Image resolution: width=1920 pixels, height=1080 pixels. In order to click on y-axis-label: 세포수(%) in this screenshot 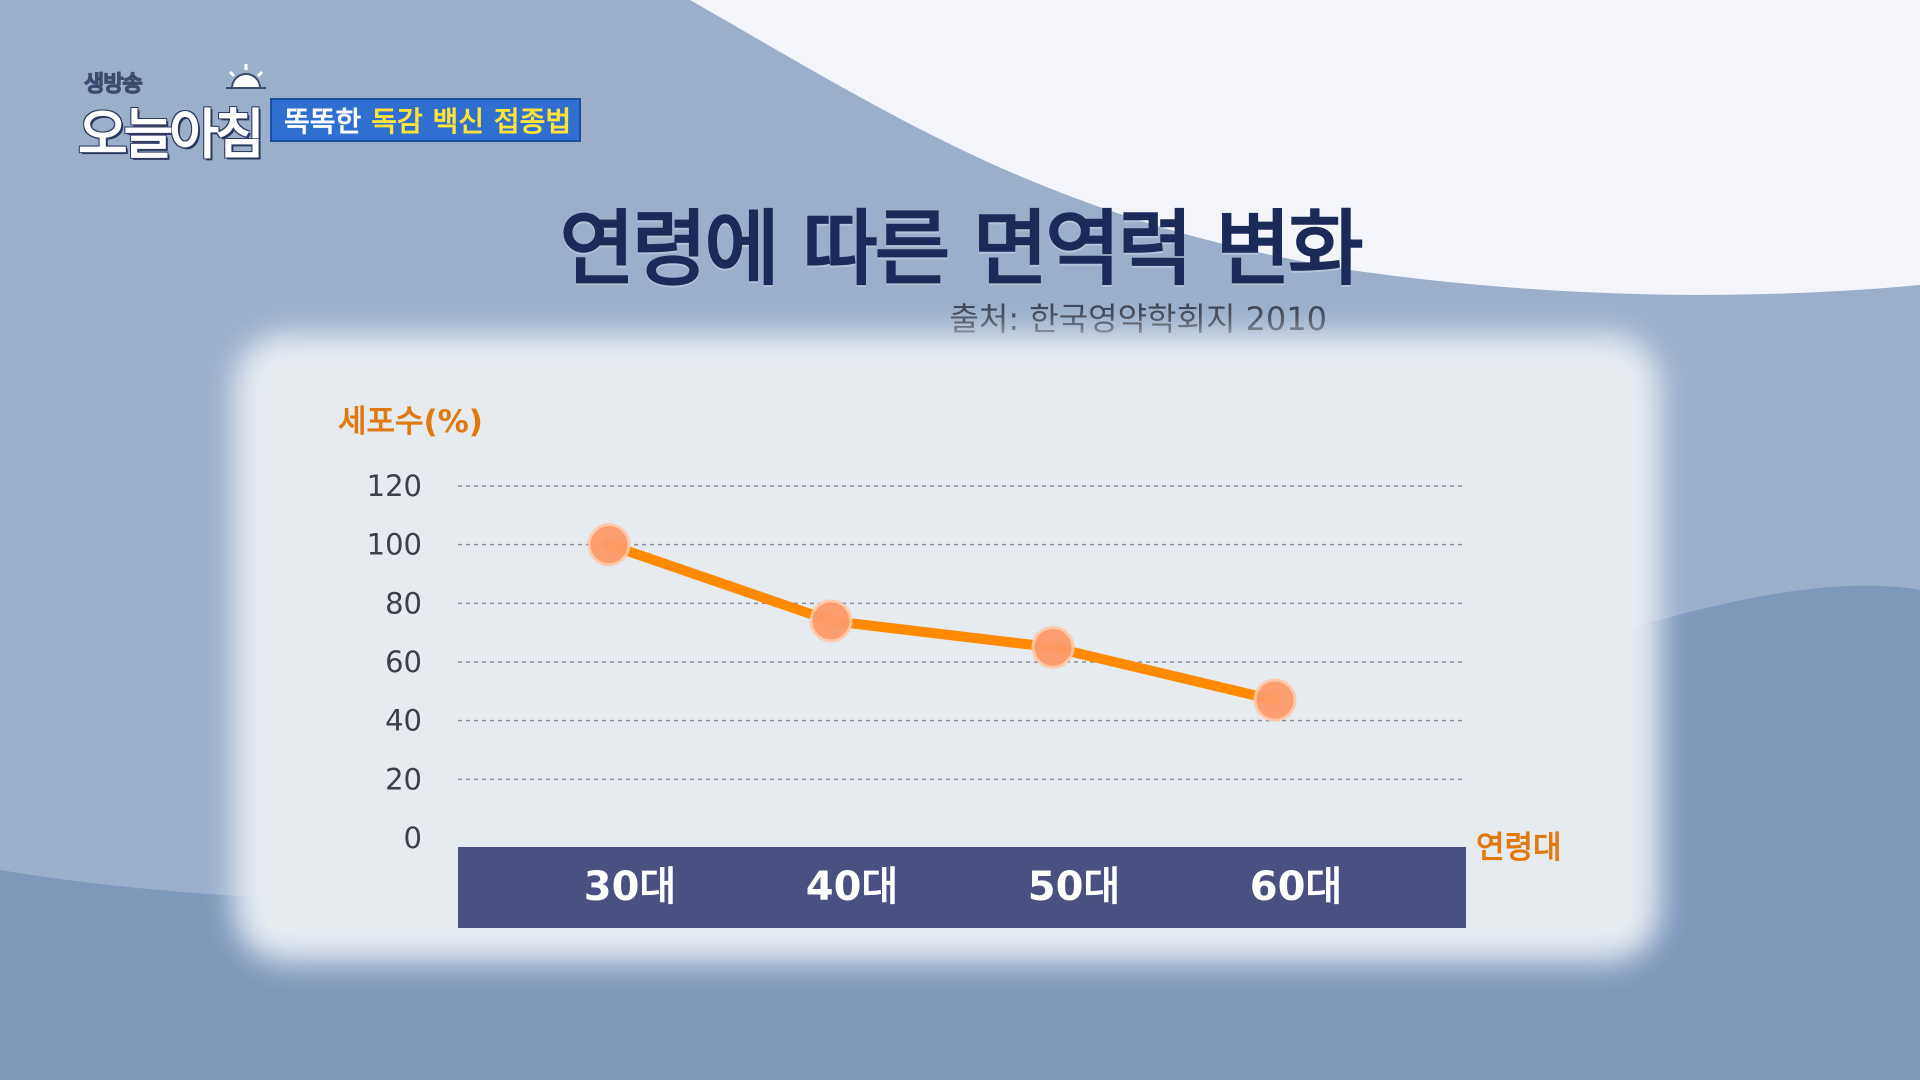, I will do `click(410, 422)`.